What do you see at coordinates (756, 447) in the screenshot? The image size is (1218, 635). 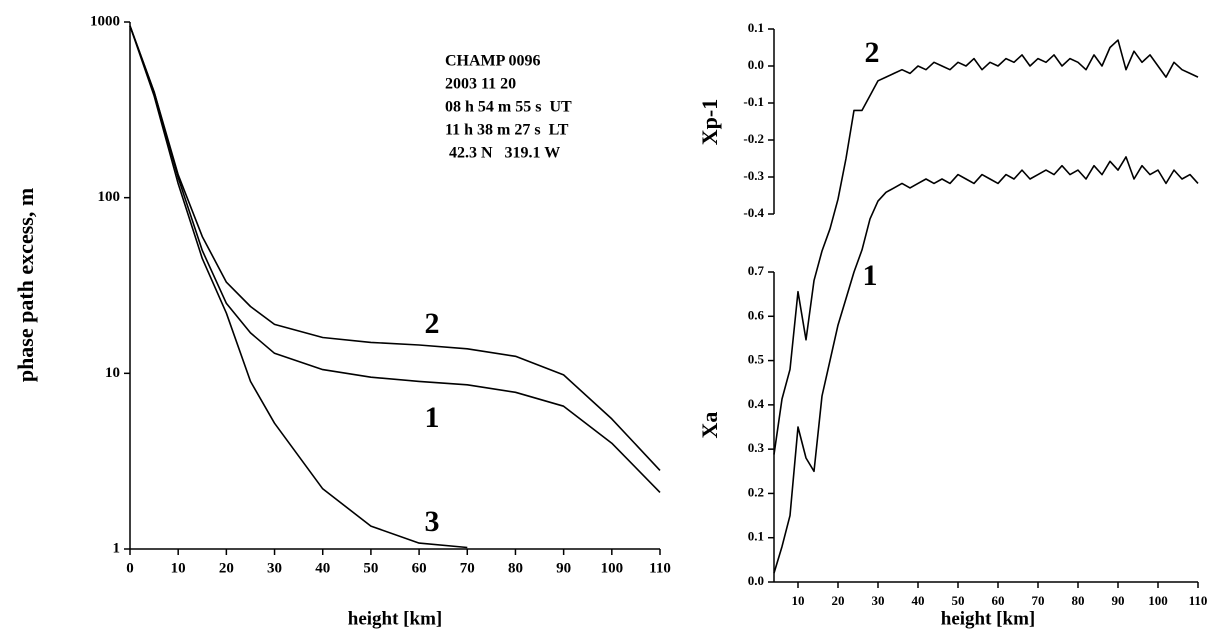 I see `y-tick-label: 0.3` at bounding box center [756, 447].